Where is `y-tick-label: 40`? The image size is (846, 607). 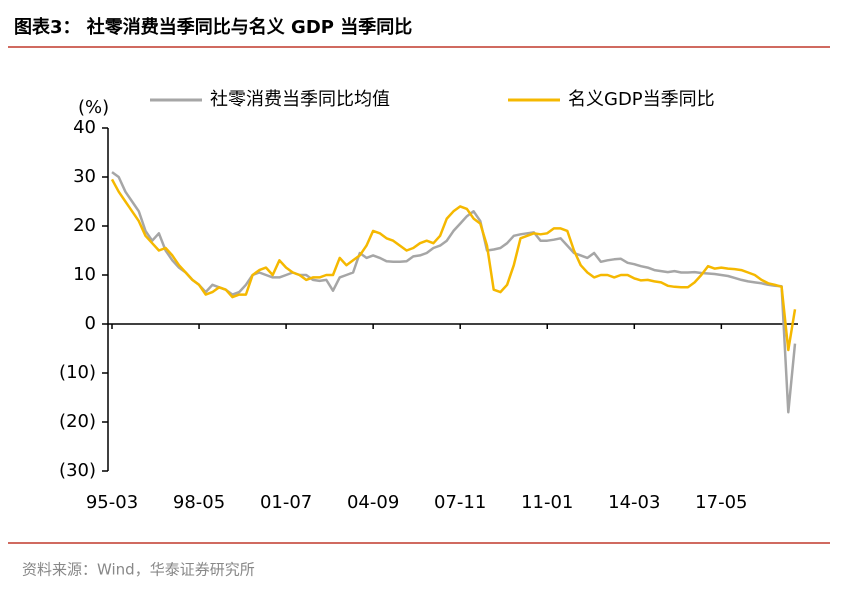
y-tick-label: 40 is located at coordinates (84, 127).